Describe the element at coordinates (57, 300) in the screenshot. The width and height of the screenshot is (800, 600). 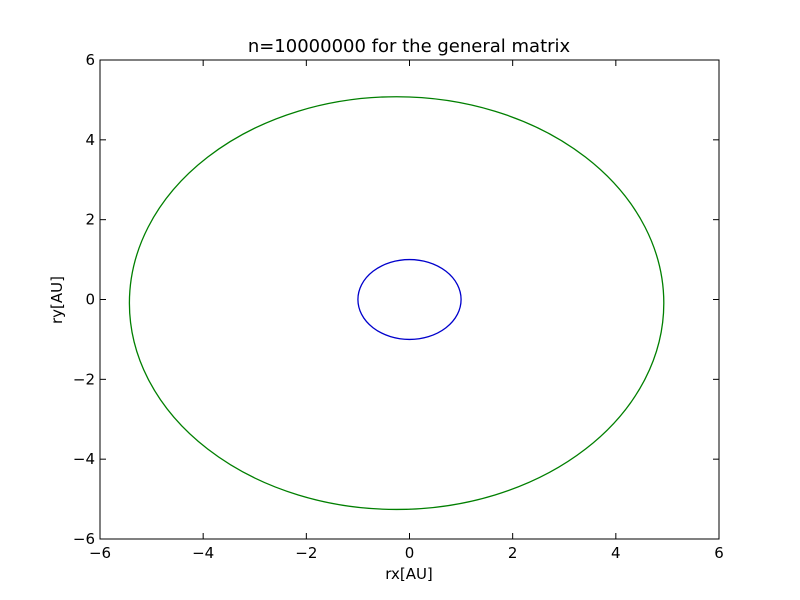
I see `y-axis-label: ry[AU]` at that location.